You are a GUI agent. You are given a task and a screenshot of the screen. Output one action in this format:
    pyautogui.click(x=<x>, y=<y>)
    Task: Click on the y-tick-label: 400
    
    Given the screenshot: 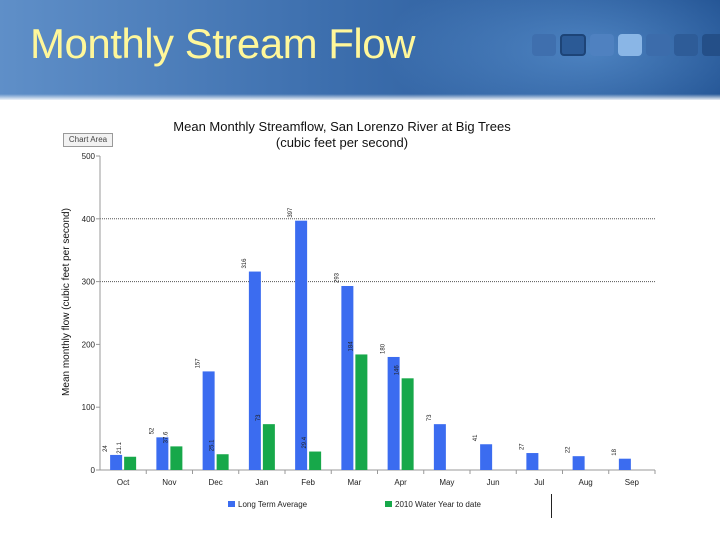 What is the action you would take?
    pyautogui.click(x=89, y=219)
    